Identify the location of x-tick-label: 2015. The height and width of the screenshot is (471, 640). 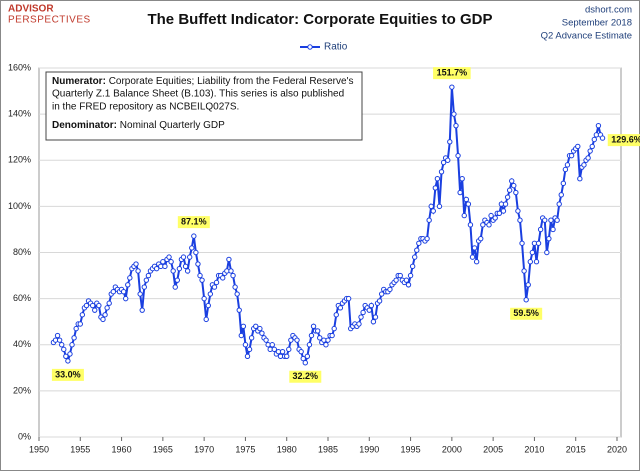
(576, 449).